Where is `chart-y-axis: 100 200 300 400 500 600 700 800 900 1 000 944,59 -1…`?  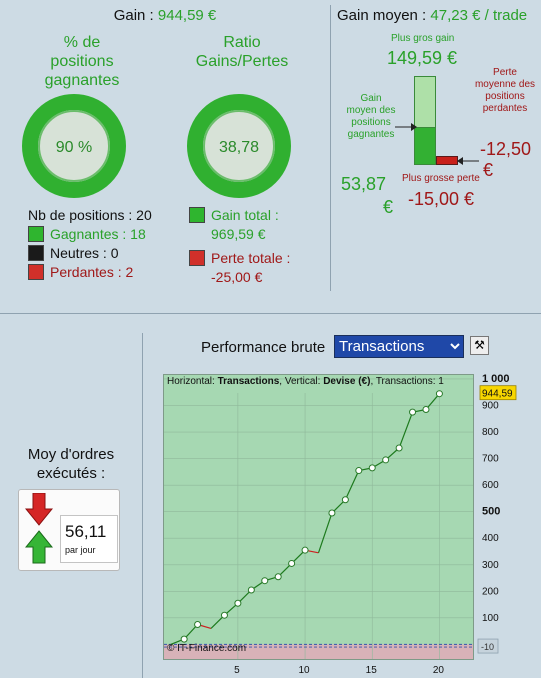 chart-y-axis: 100 200 300 400 500 600 700 800 900 1 000 944,59 -1… is located at coordinates (497, 513).